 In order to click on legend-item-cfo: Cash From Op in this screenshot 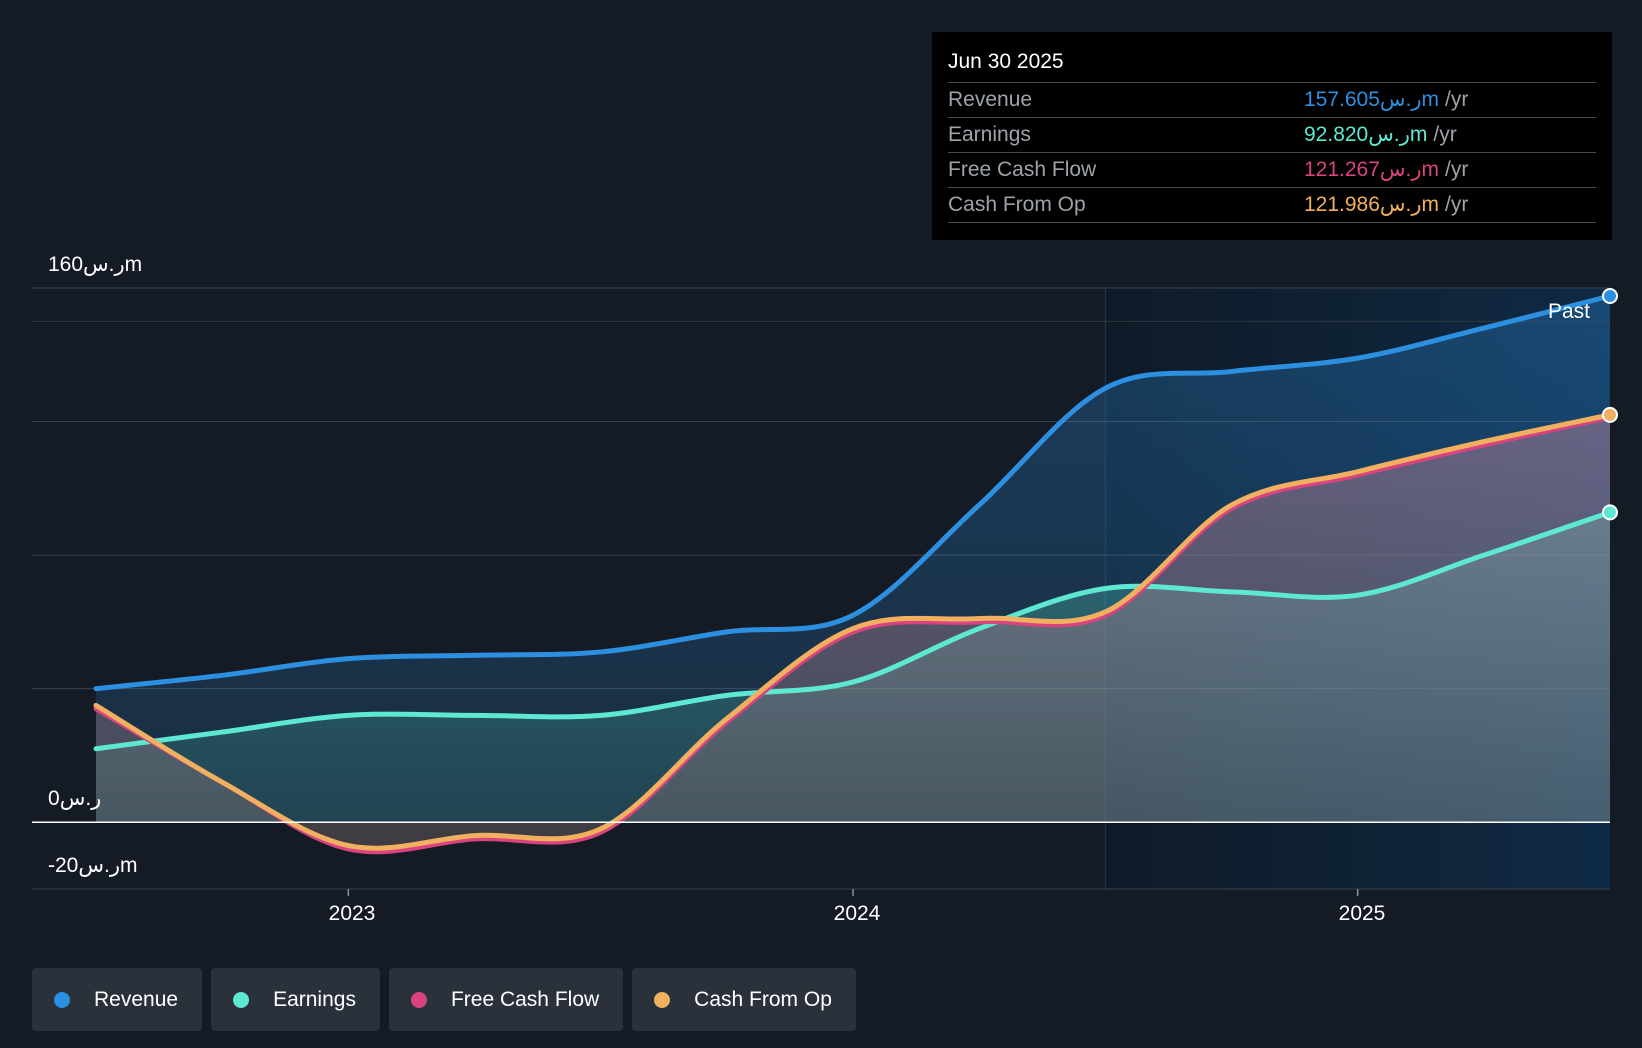, I will do `click(744, 999)`.